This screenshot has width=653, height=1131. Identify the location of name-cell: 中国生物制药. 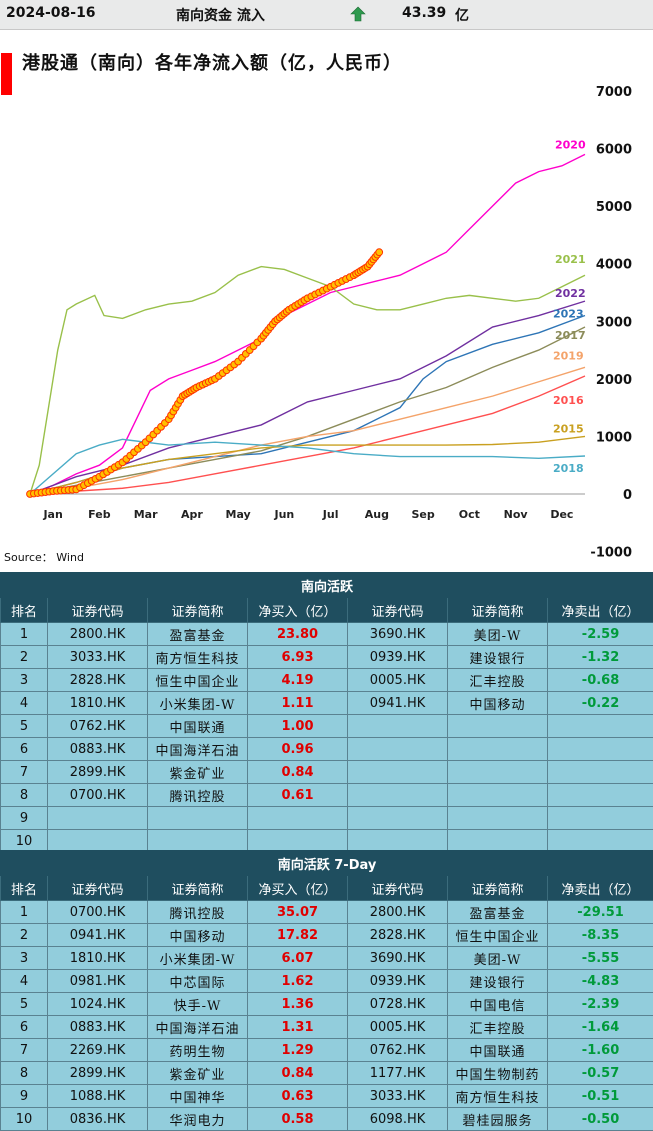
(498, 1073).